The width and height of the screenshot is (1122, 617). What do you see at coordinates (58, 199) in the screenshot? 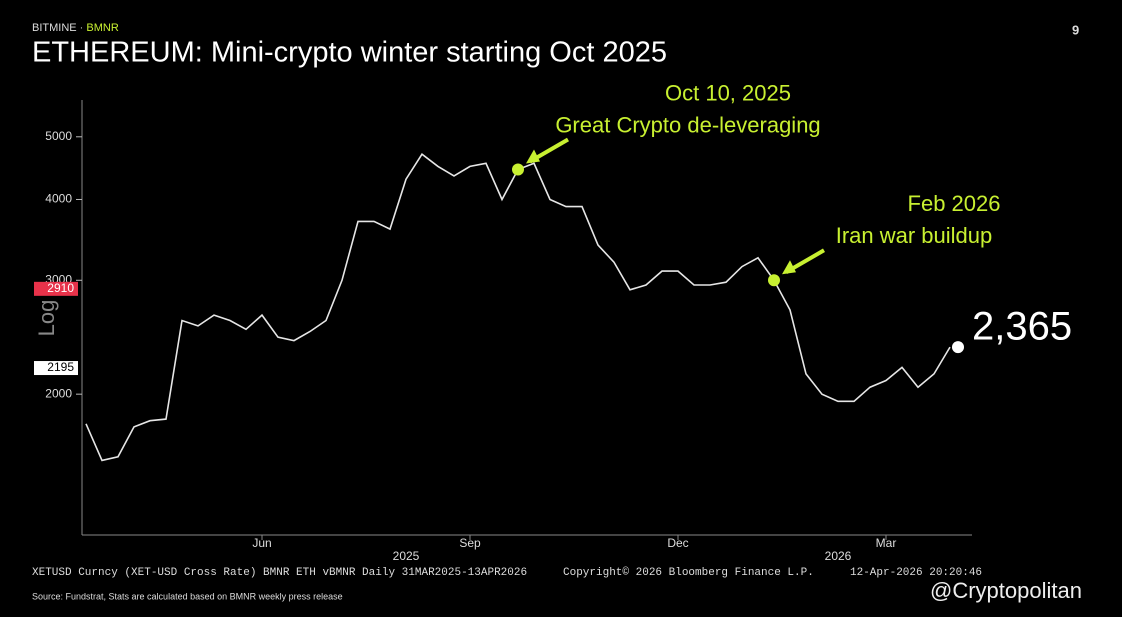
I see `y-tick-label: 4000` at bounding box center [58, 199].